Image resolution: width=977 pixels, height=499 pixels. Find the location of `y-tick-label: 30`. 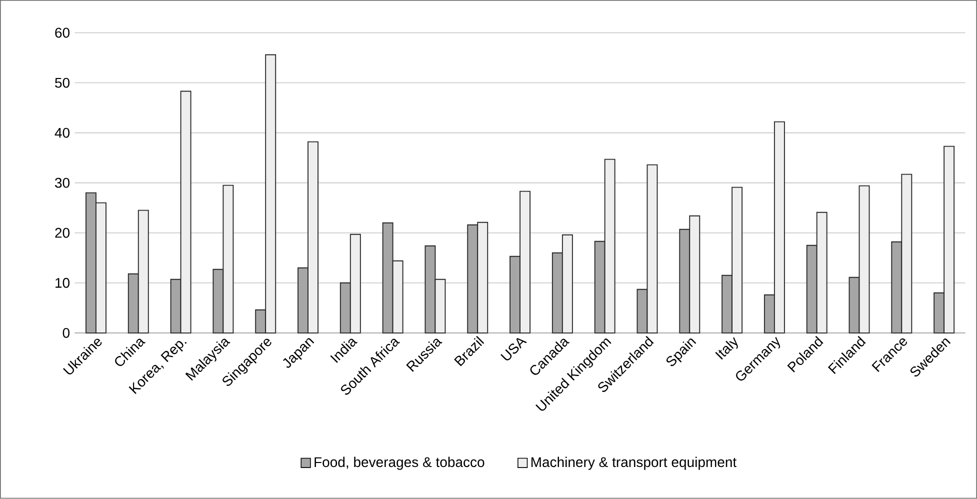

y-tick-label: 30 is located at coordinates (62, 183).